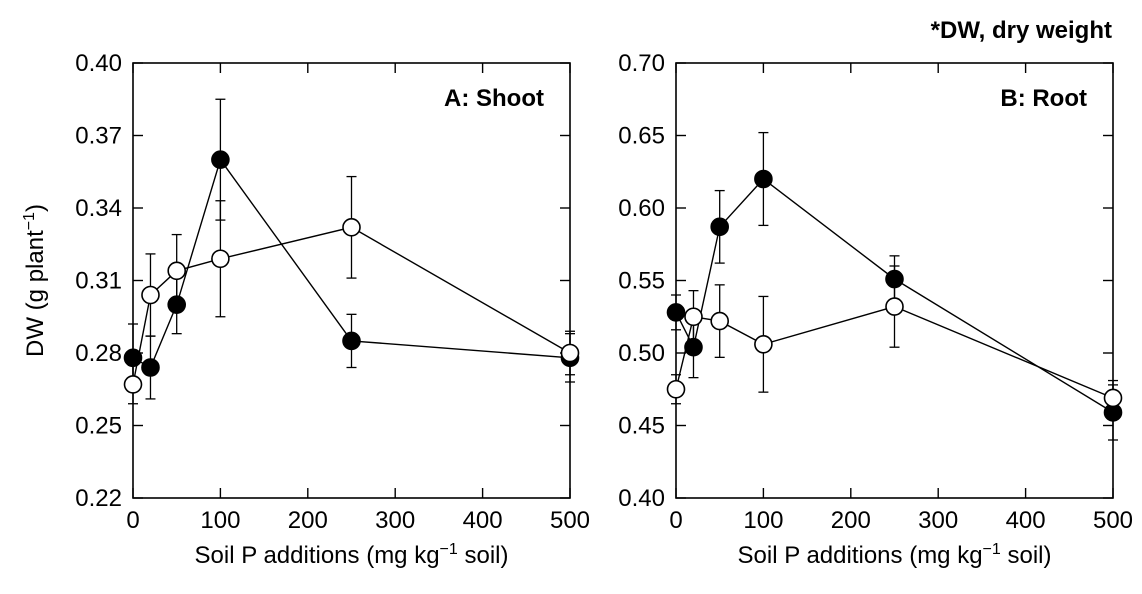  Describe the element at coordinates (35, 280) in the screenshot. I see `y-axis-title: DW (g plant−1)` at that location.